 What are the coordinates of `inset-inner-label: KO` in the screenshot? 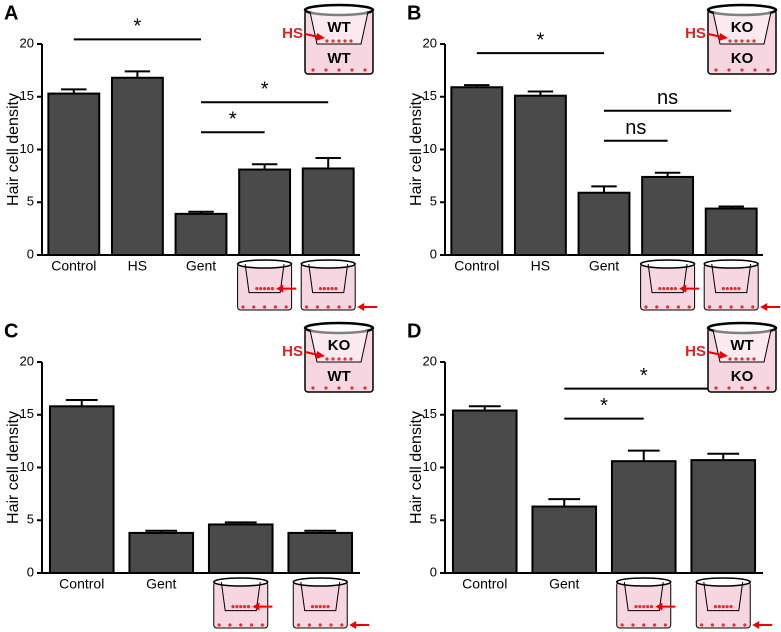 It's located at (339, 345).